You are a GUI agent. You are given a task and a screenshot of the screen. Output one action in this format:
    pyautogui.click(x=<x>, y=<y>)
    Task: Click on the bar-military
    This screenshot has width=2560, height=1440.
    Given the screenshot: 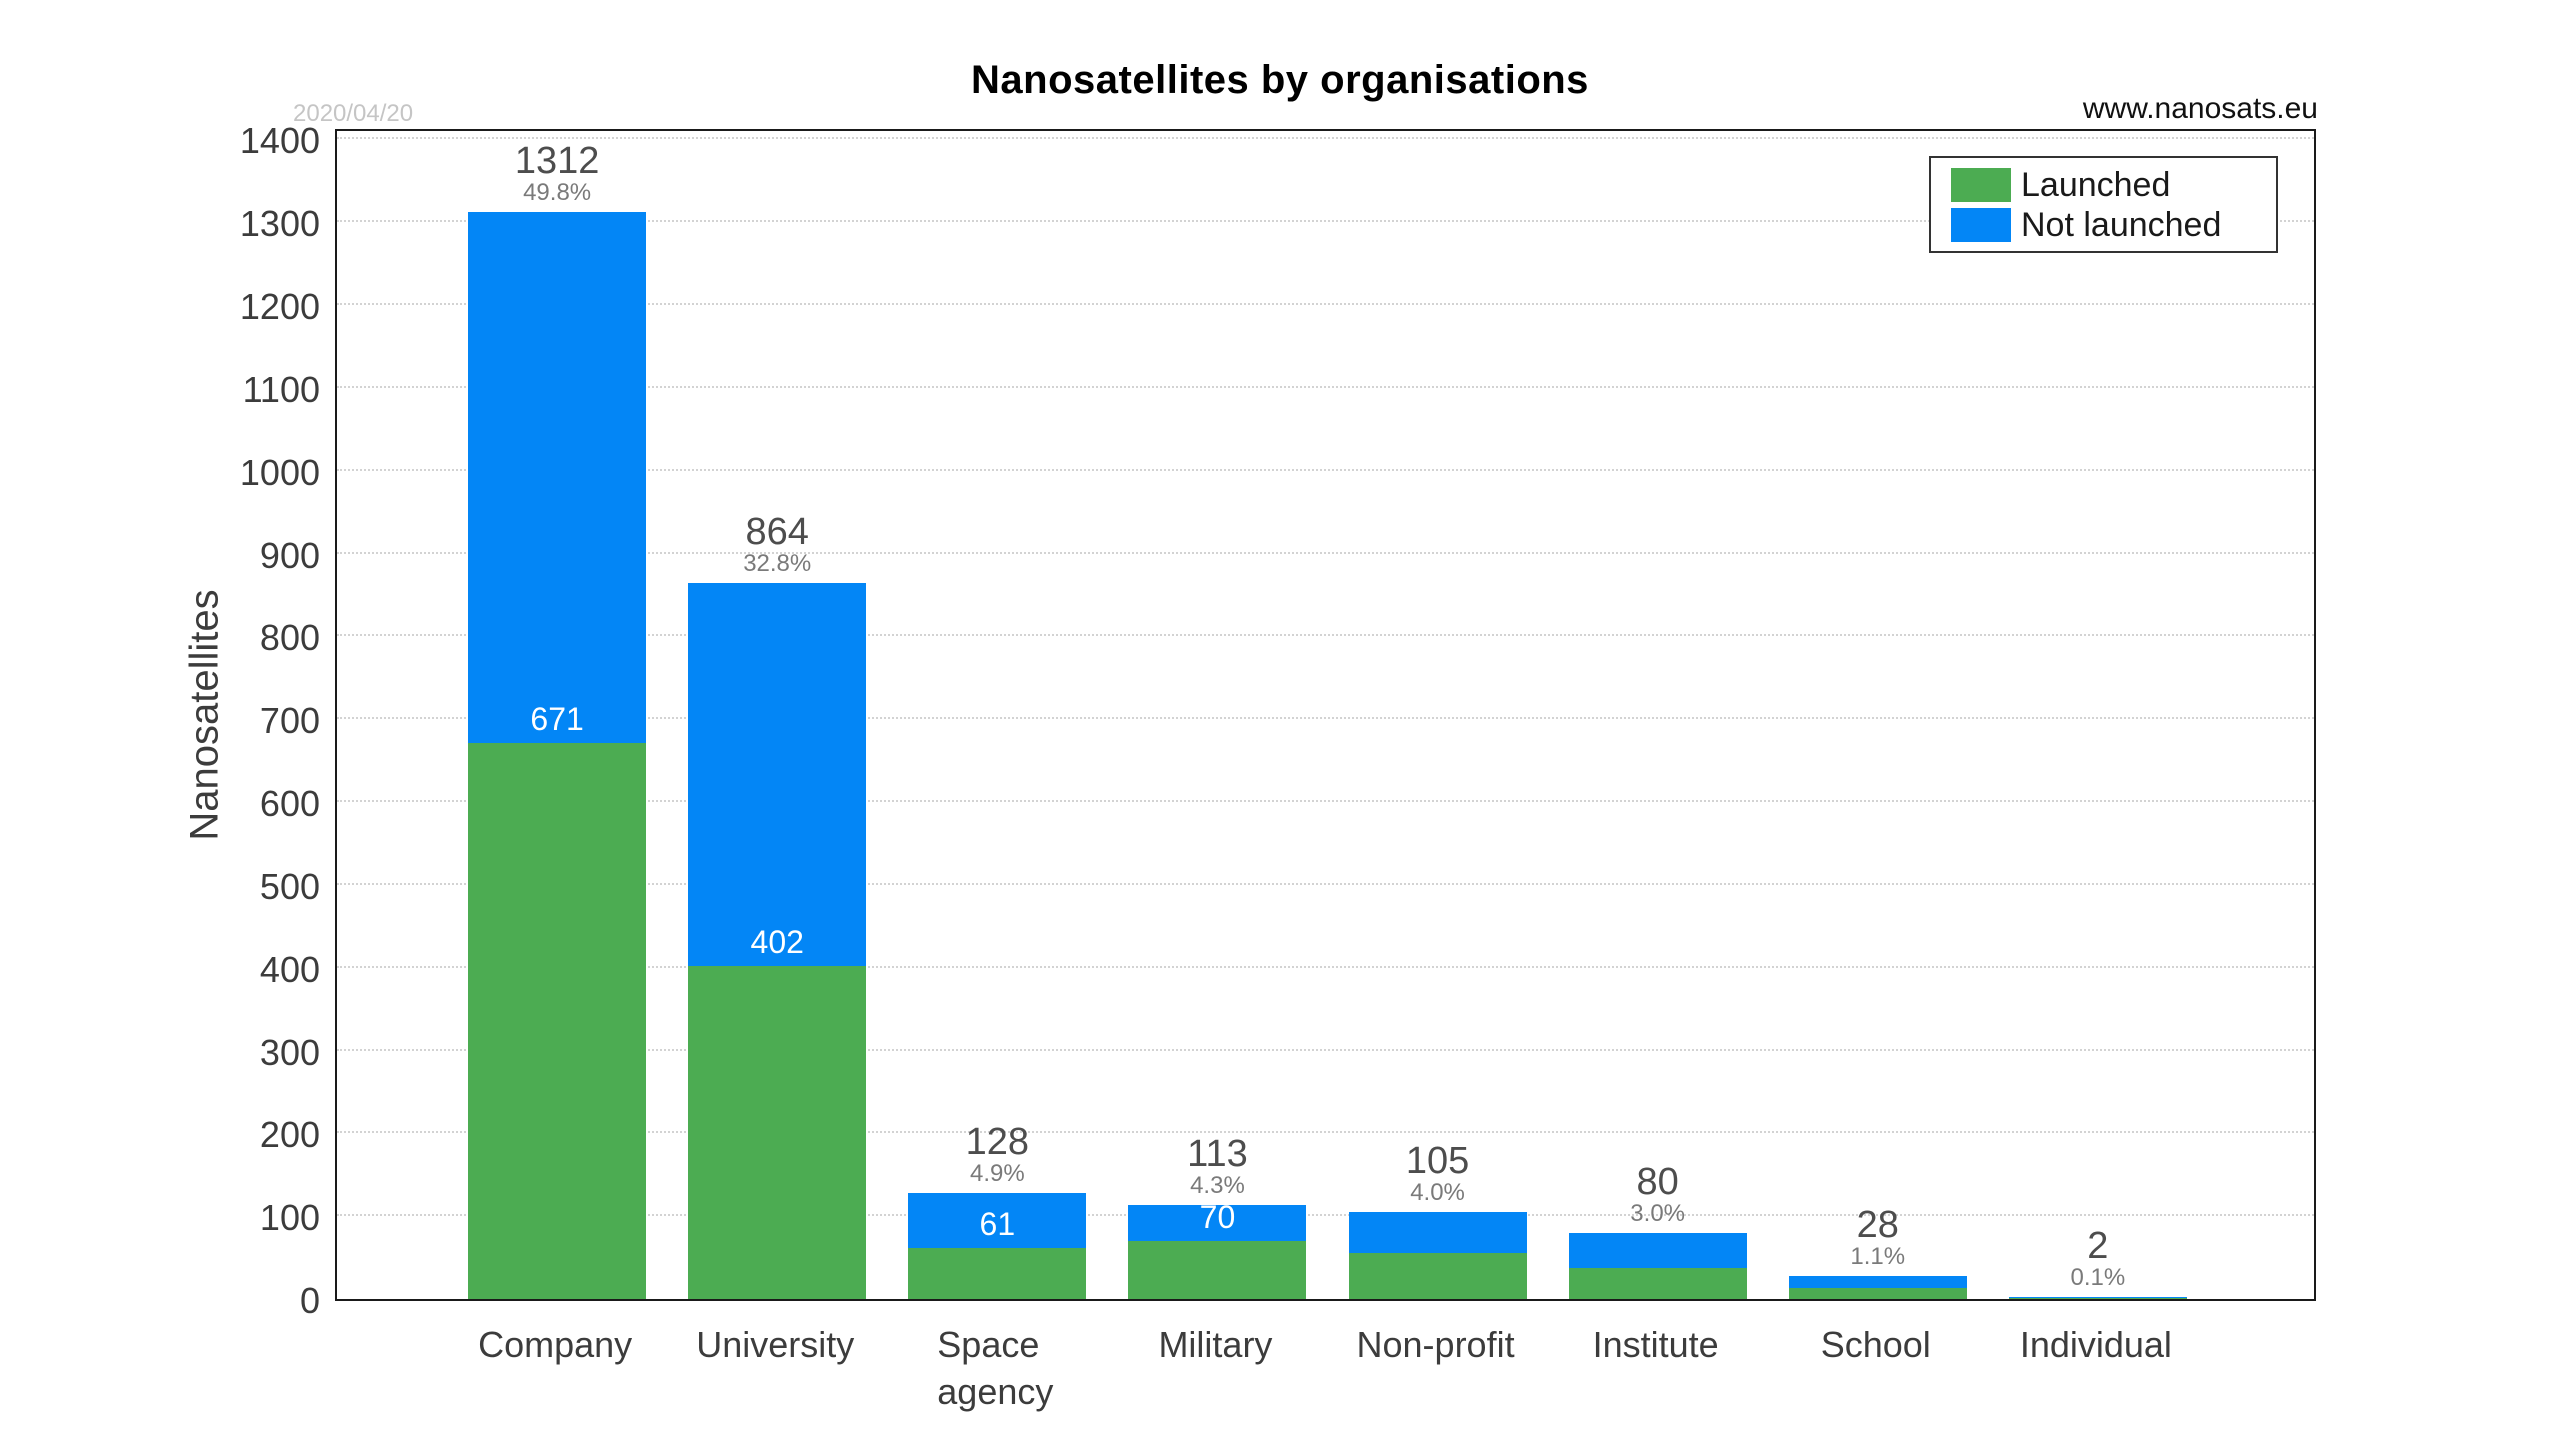 What is the action you would take?
    pyautogui.click(x=1217, y=1252)
    